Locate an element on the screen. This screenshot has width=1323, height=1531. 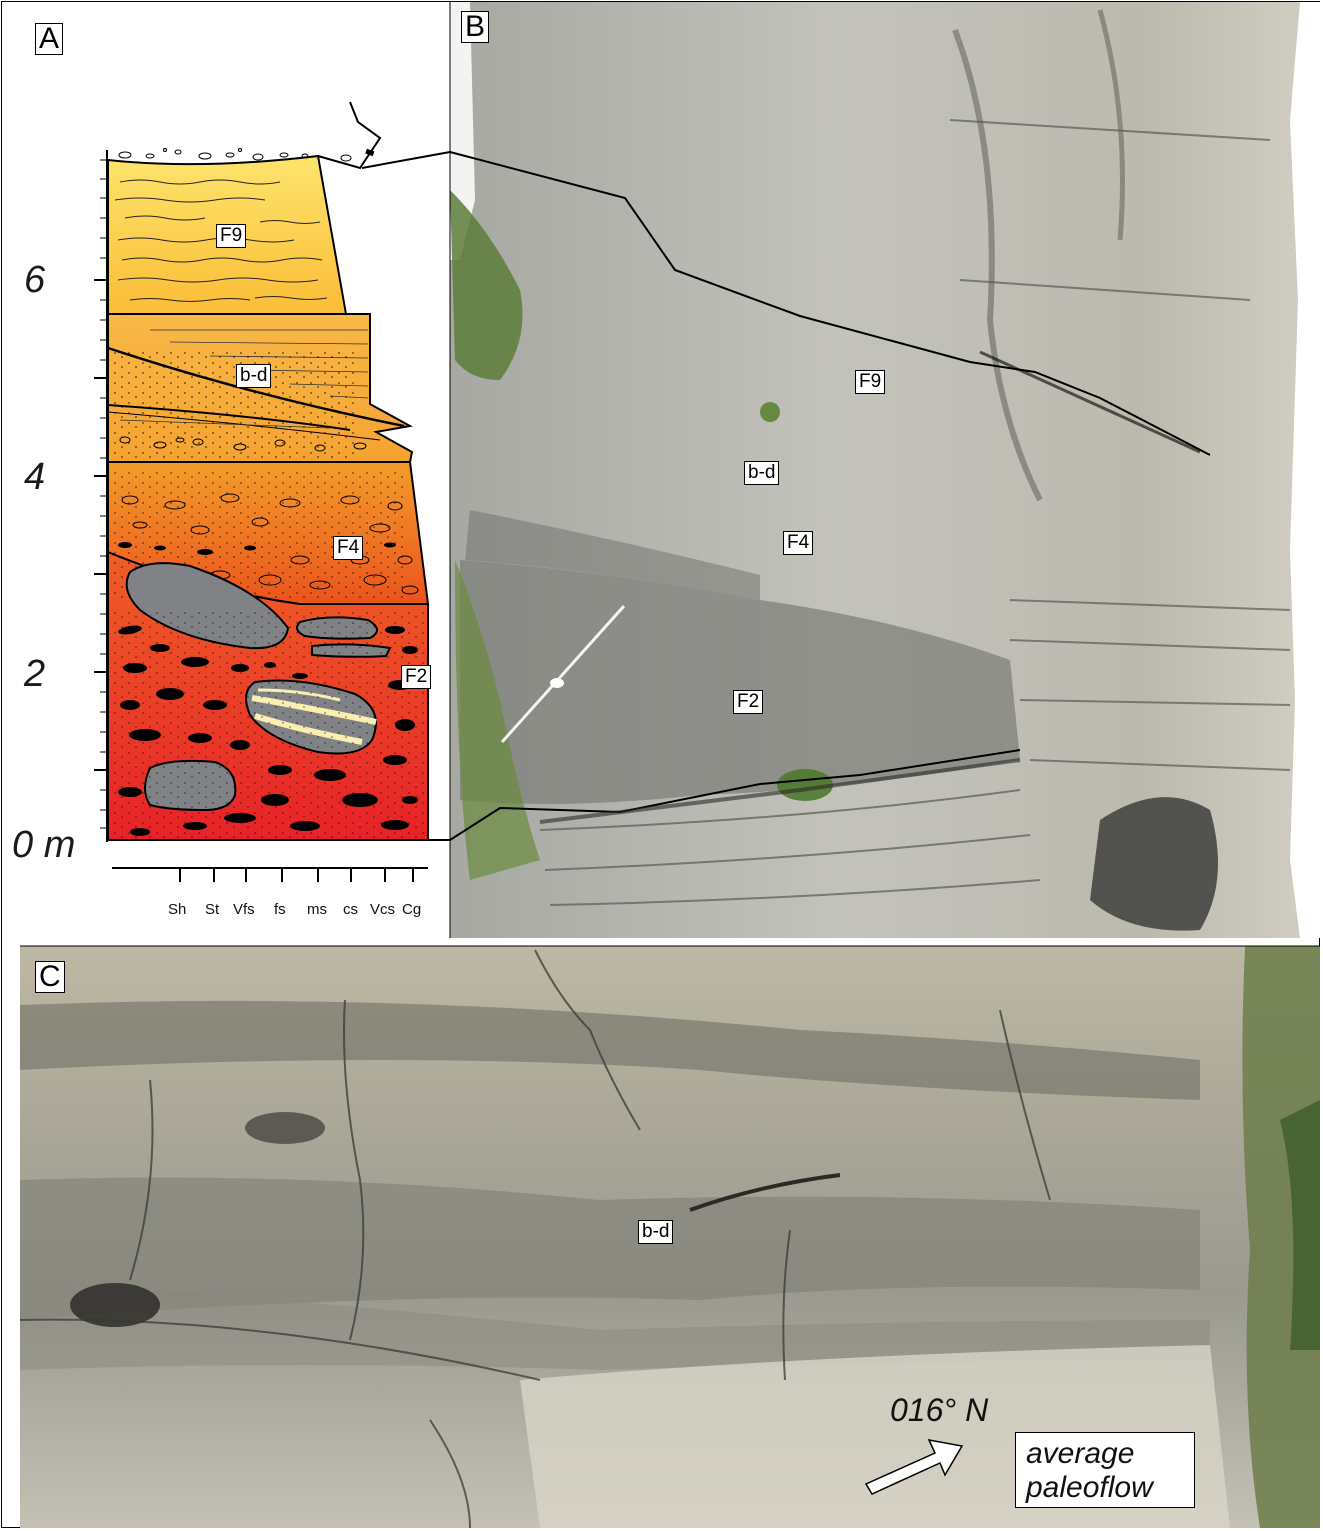
paleoflow-bearing: 016° N is located at coordinates (939, 1410).